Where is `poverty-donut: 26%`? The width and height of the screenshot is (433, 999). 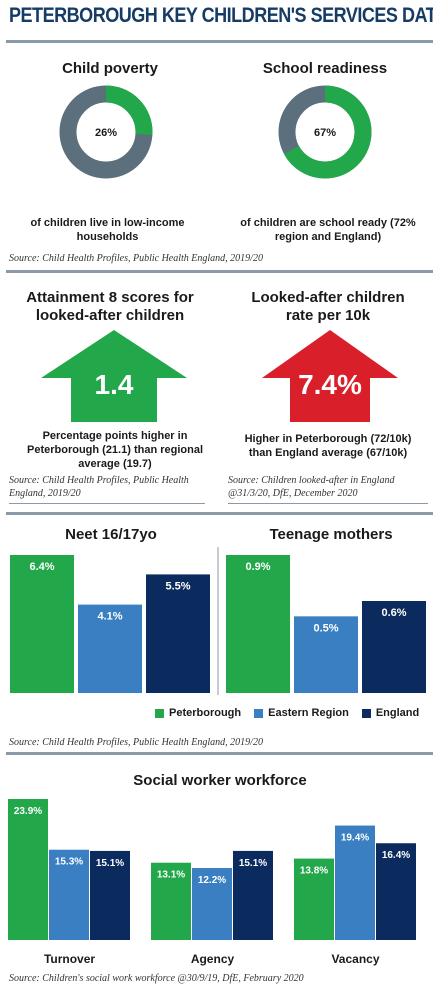 poverty-donut: 26% is located at coordinates (106, 132).